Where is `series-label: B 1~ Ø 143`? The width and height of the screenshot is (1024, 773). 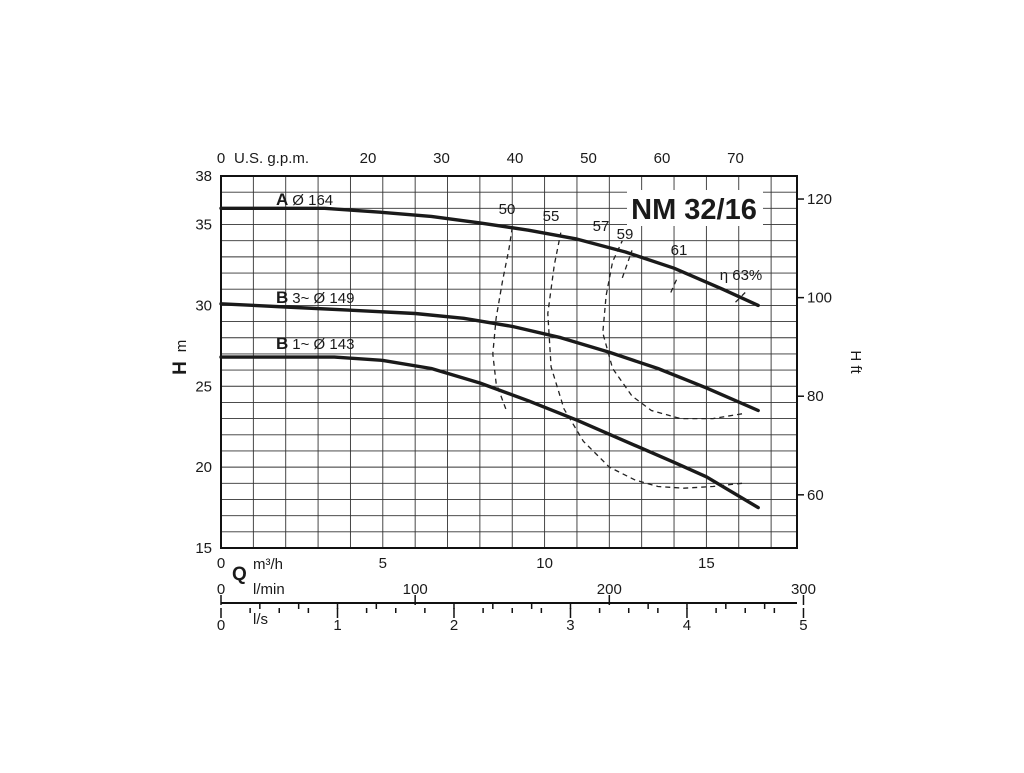 series-label: B 1~ Ø 143 is located at coordinates (315, 343).